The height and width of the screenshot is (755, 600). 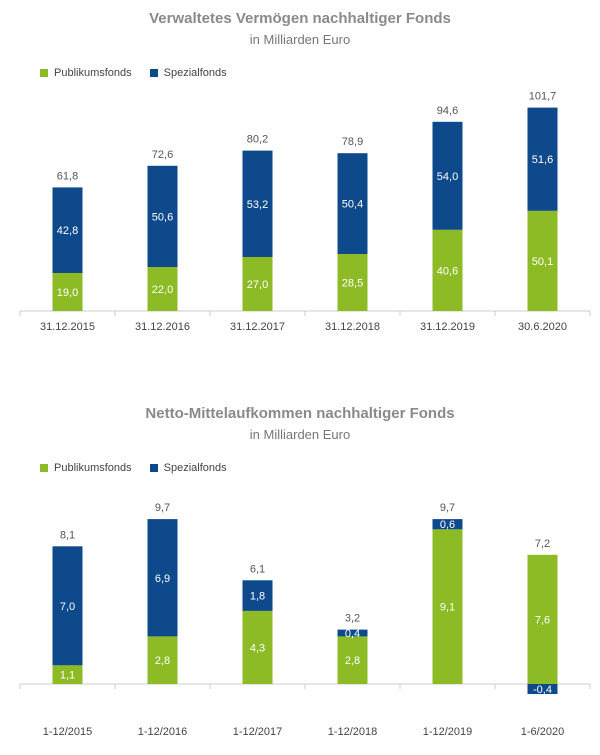 I want to click on data-label-publikumsfonds: 1,1, so click(x=67, y=676).